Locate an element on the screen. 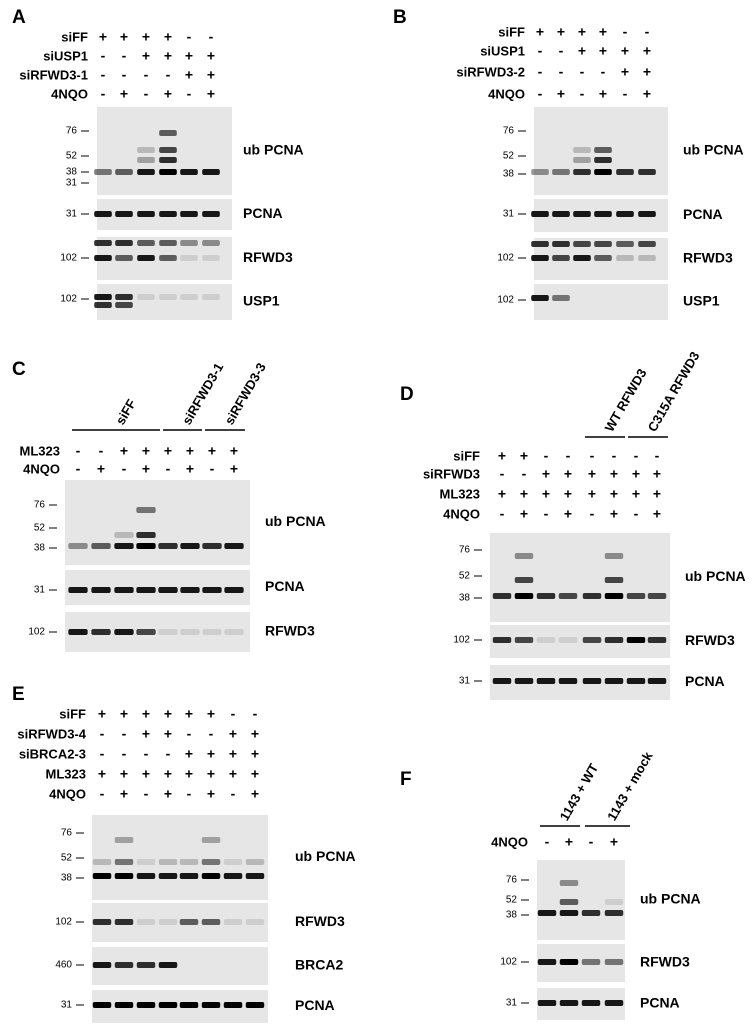 The width and height of the screenshot is (755, 1027). panel-label: B is located at coordinates (400, 17).